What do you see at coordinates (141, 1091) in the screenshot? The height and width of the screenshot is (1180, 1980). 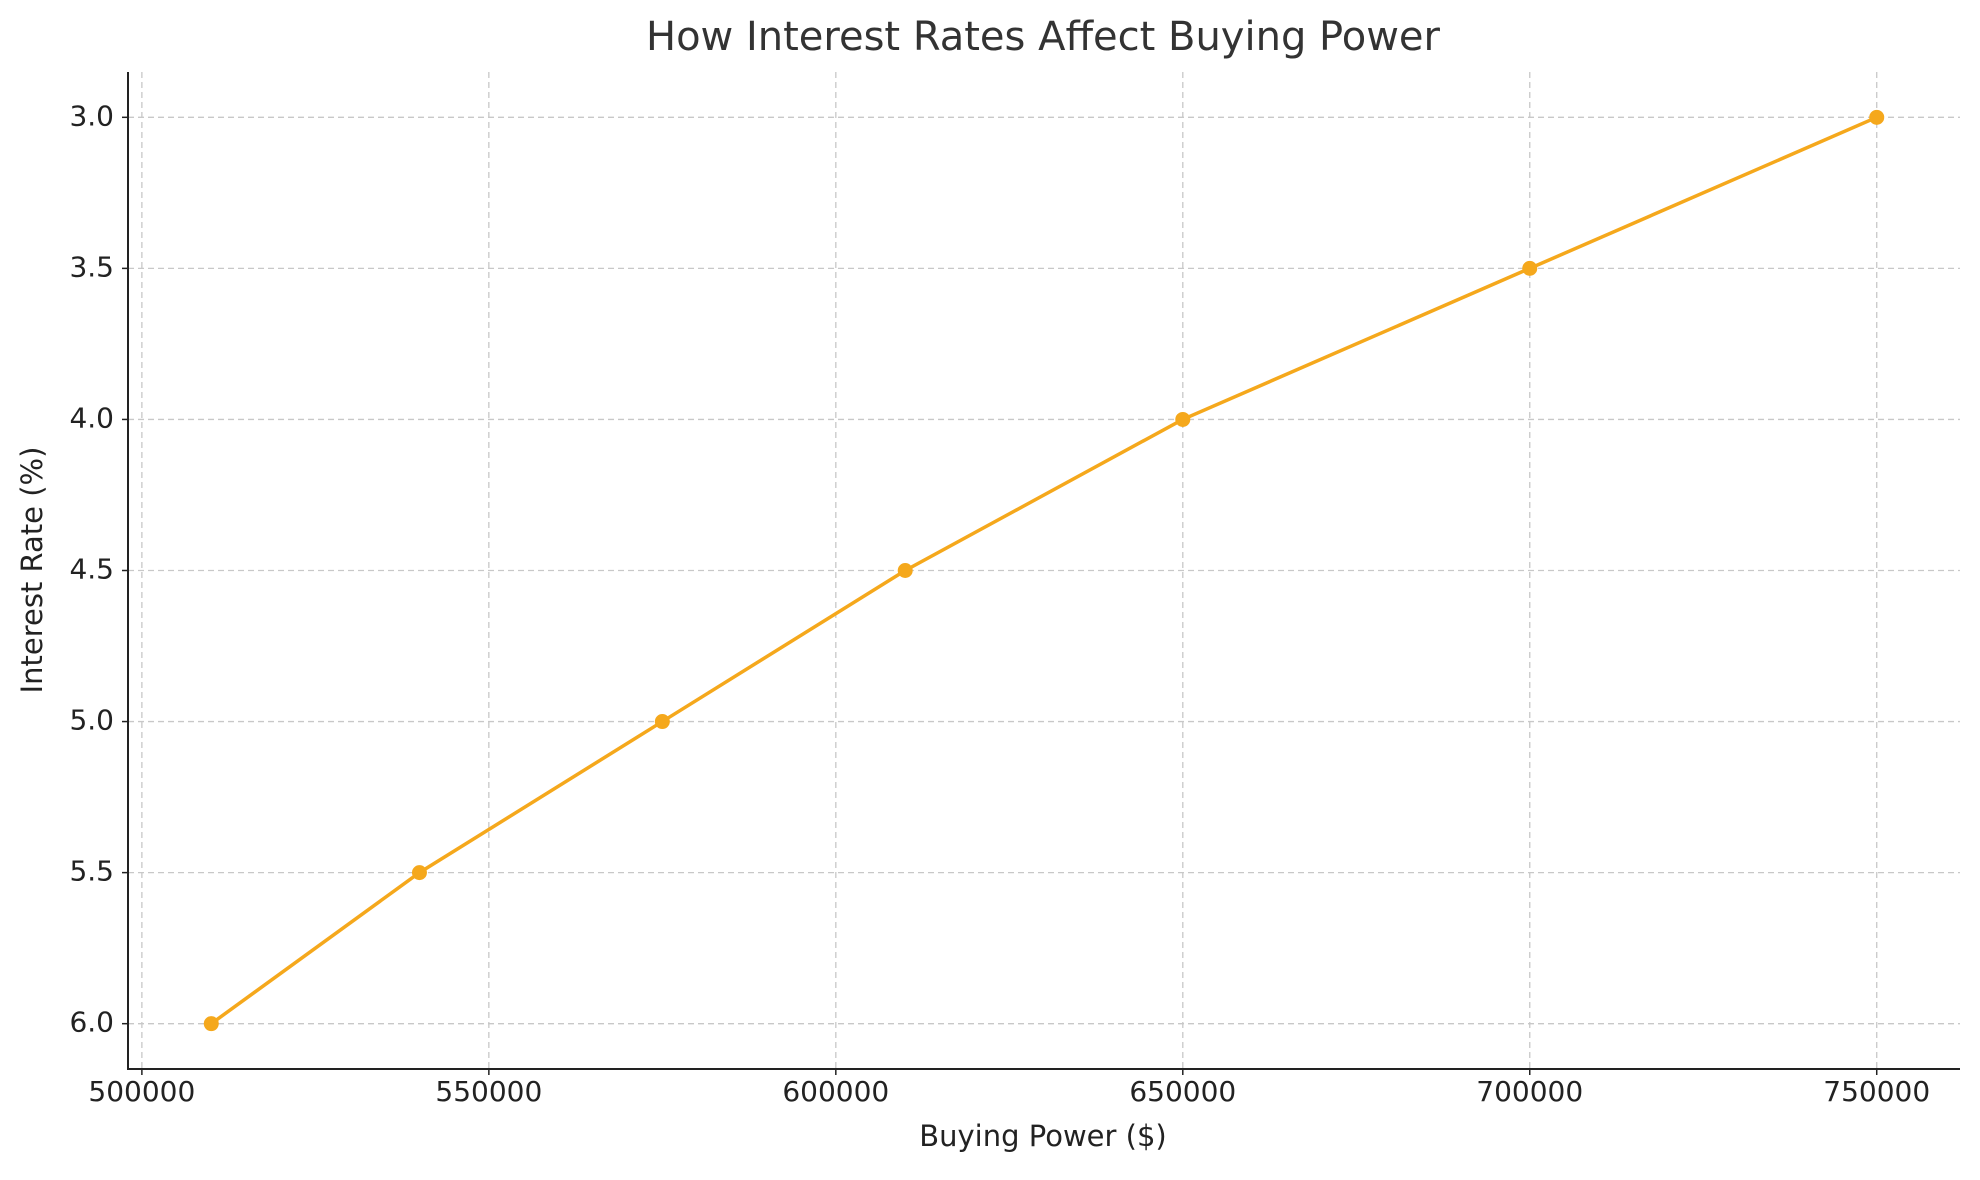 I see `x-tick-label: 500000` at bounding box center [141, 1091].